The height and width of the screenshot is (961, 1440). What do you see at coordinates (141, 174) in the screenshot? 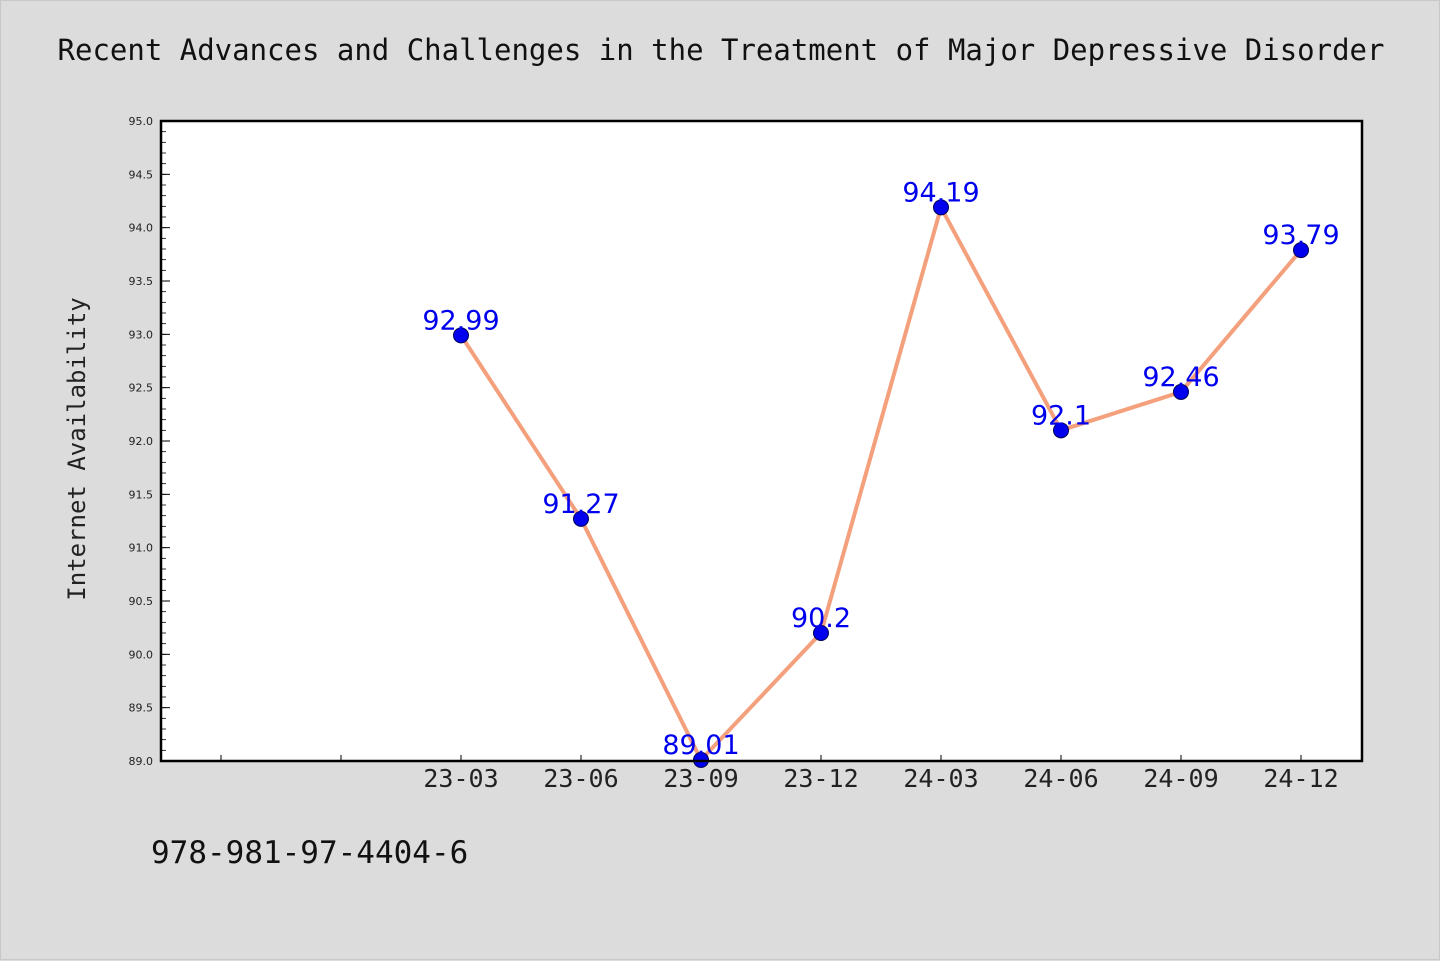
I see `y-tick-label: 94.5` at bounding box center [141, 174].